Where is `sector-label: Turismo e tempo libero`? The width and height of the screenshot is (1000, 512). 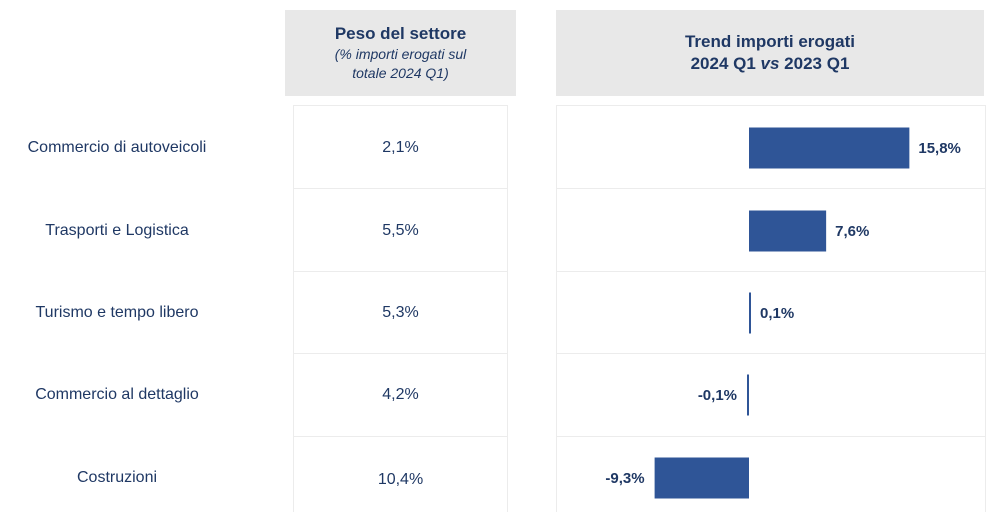
sector-label: Turismo e tempo libero is located at coordinates (117, 312).